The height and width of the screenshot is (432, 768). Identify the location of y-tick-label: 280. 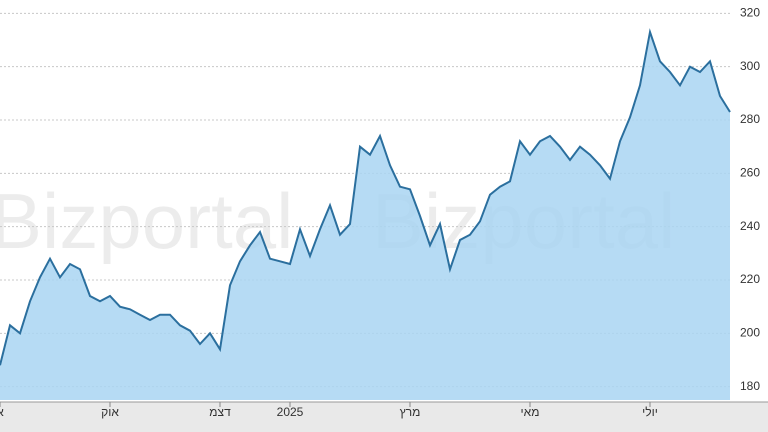
(750, 119).